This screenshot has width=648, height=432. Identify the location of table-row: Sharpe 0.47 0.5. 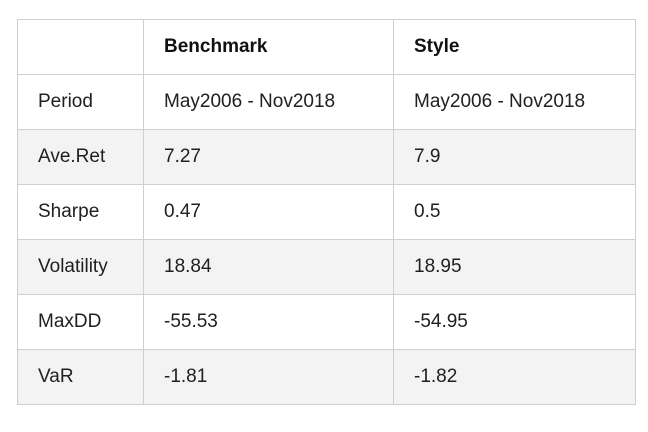
(326, 212).